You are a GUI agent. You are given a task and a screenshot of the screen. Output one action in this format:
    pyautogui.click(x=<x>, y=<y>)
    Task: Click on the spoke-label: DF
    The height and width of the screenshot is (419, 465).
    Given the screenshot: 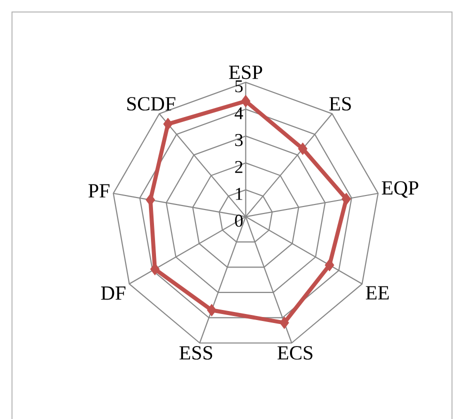 What is the action you would take?
    pyautogui.click(x=113, y=293)
    